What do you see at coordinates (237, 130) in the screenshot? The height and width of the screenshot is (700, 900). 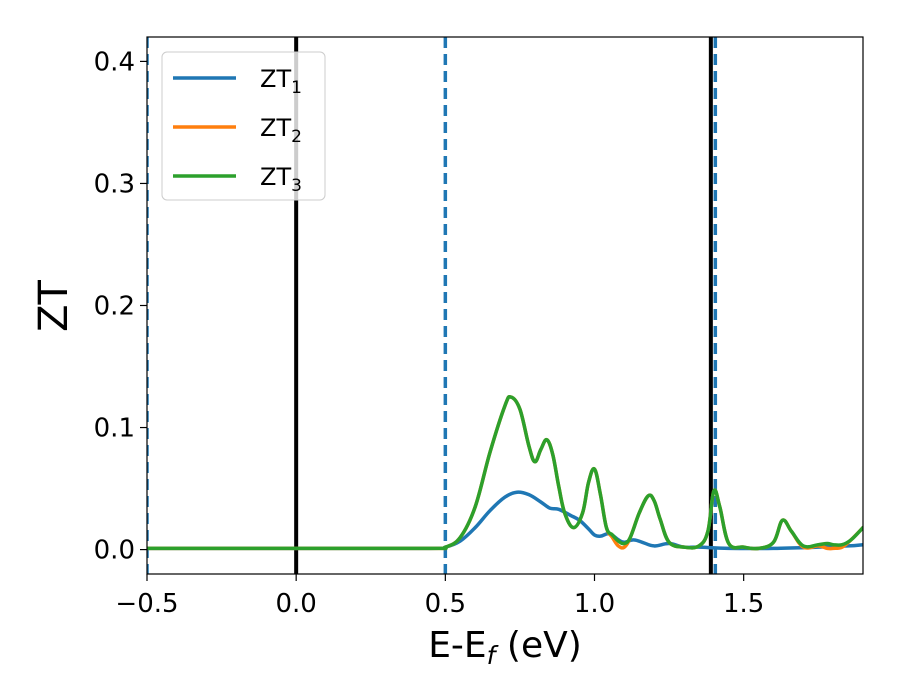 I see `legend-items: ZT1 ZT2 ZT3` at bounding box center [237, 130].